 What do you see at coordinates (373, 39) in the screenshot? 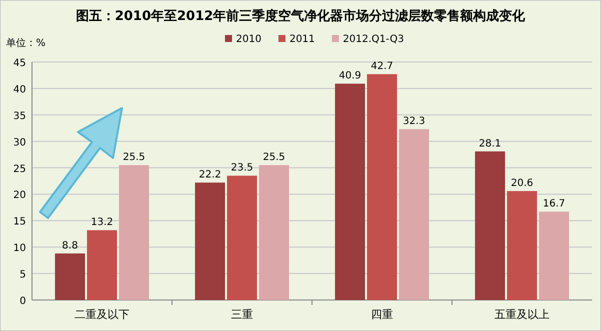
I see `legend-label: 2012.Q1-Q3` at bounding box center [373, 39].